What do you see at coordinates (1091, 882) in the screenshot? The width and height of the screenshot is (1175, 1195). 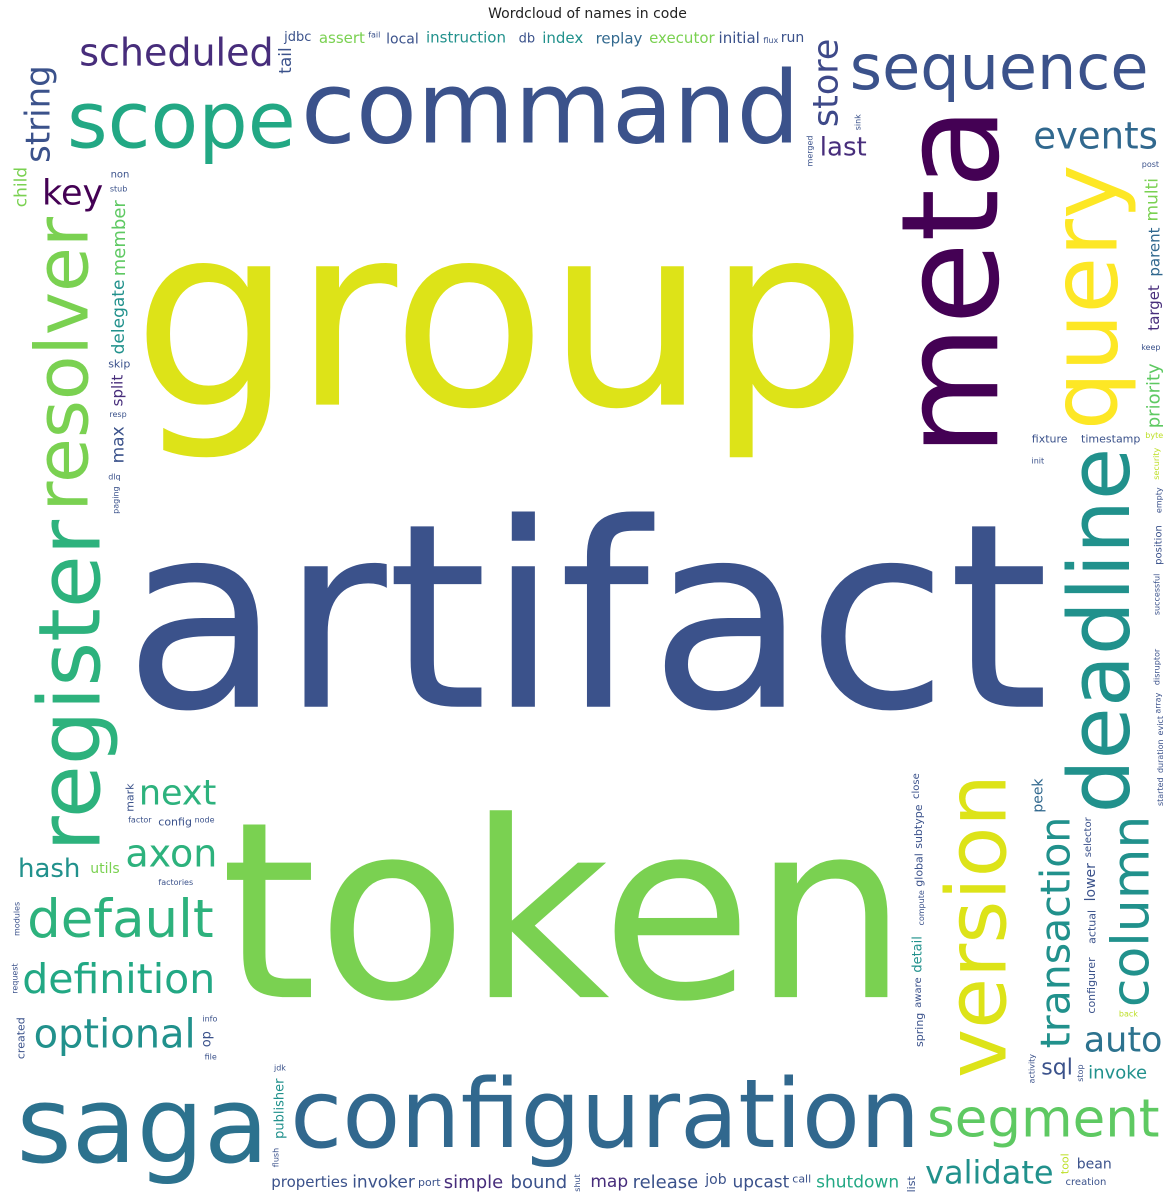 I see `word-lower: lower` at bounding box center [1091, 882].